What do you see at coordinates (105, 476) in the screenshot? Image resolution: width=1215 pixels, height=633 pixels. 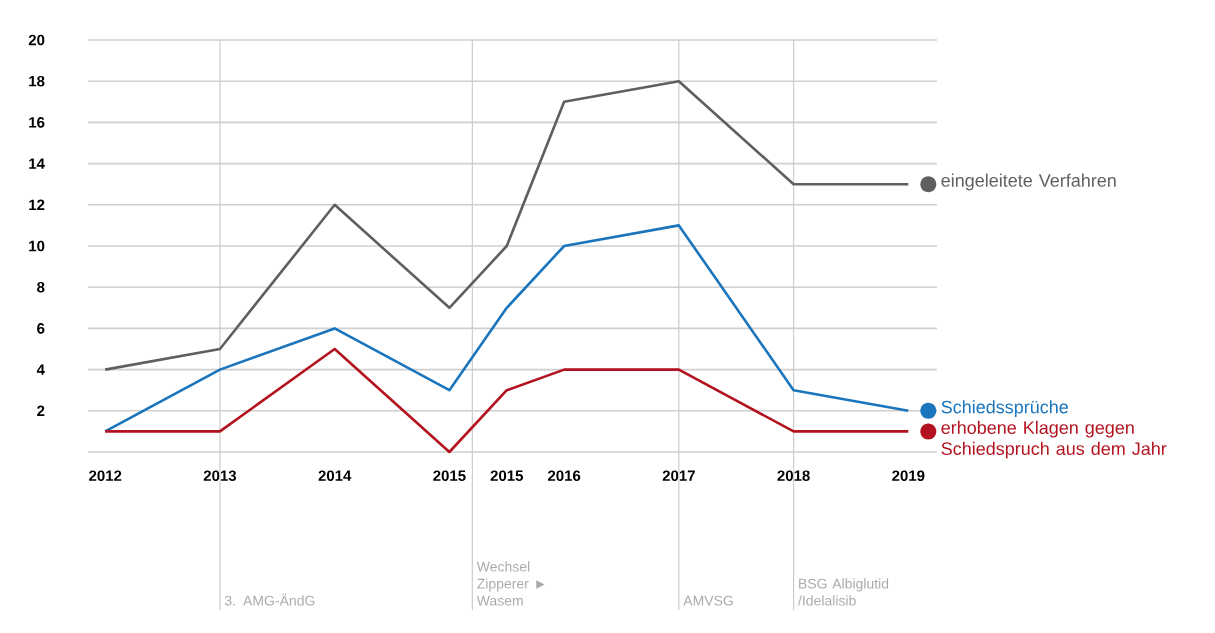 I see `x-tick-label: 2012` at bounding box center [105, 476].